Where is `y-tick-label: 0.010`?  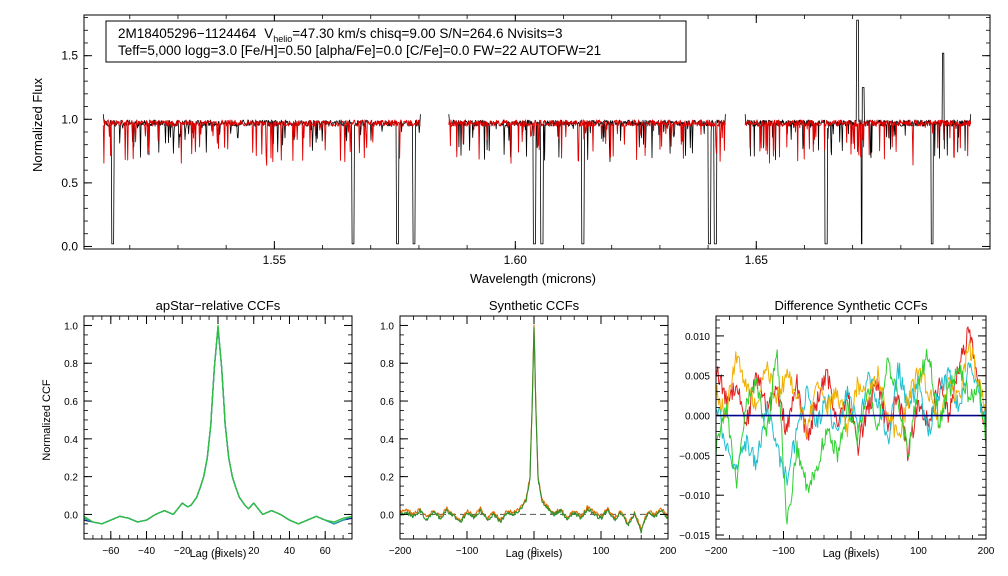 y-tick-label: 0.010 is located at coordinates (697, 337).